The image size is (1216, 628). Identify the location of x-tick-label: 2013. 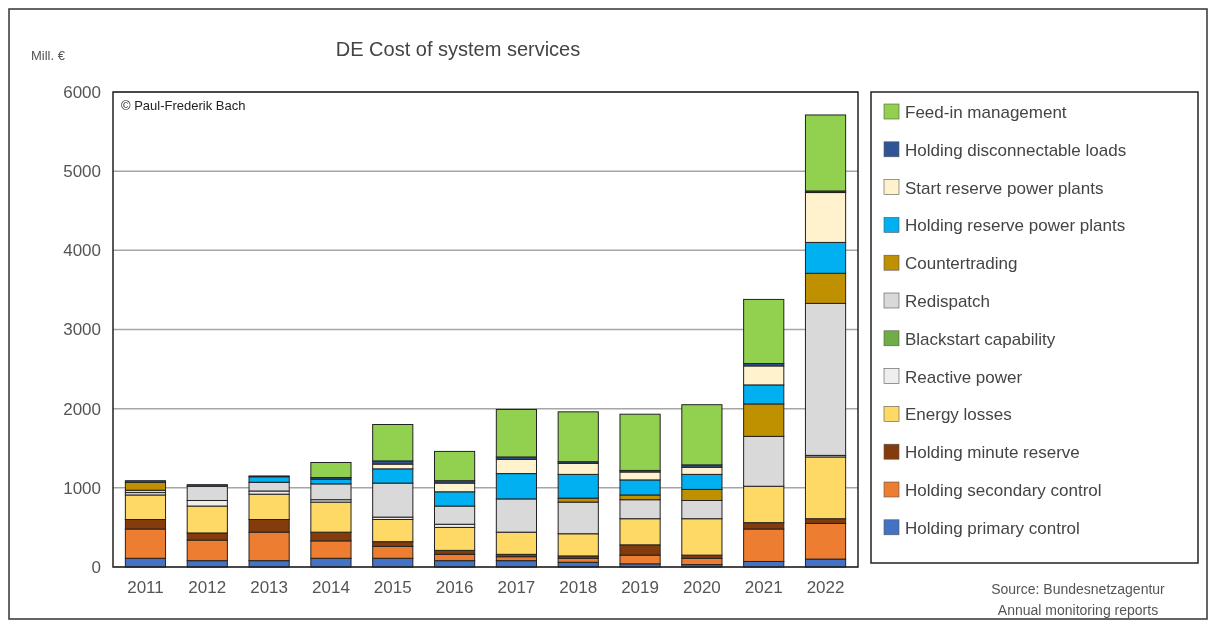
(269, 587).